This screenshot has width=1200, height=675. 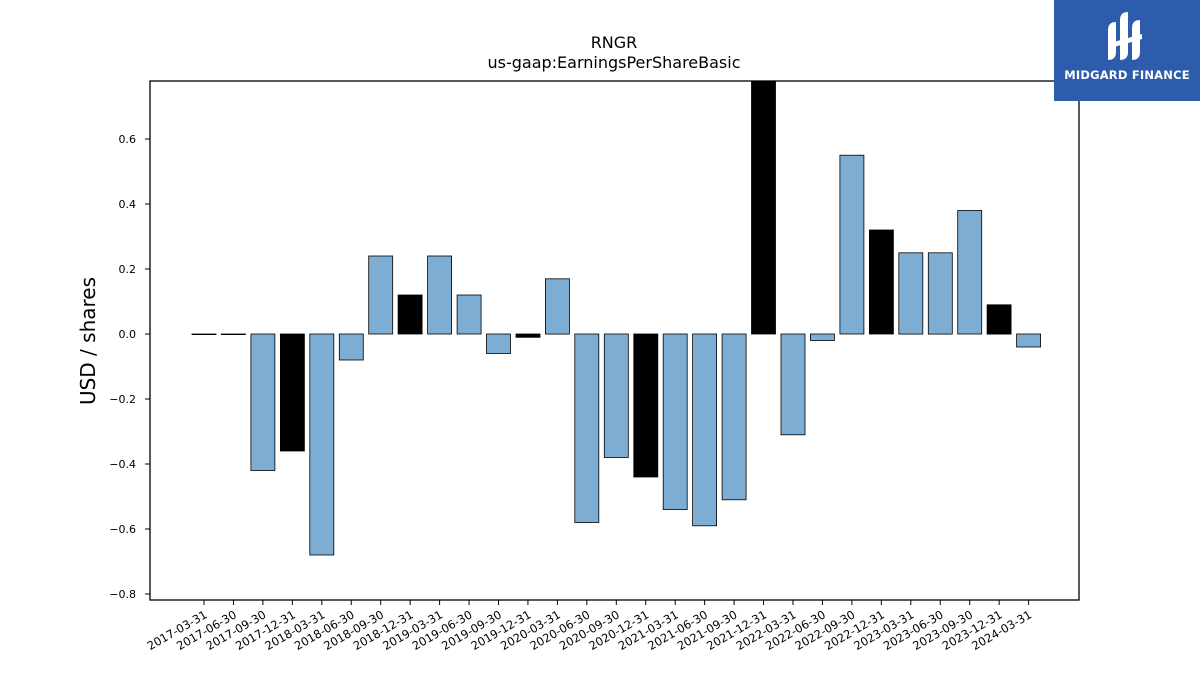 I want to click on y-tick-label: −0.2, so click(x=122, y=399).